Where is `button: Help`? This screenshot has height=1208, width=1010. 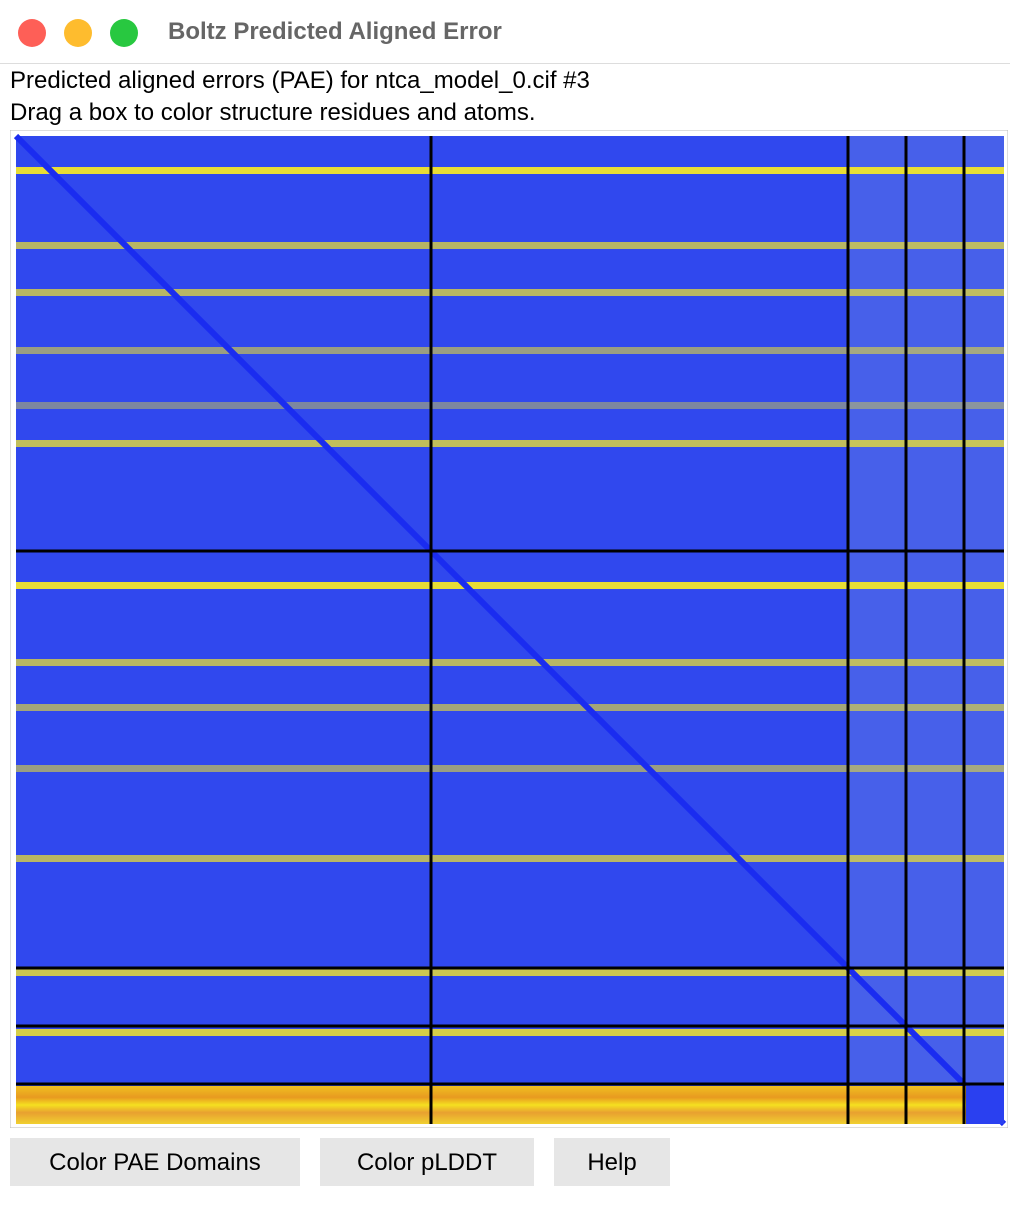 button: Help is located at coordinates (612, 1162).